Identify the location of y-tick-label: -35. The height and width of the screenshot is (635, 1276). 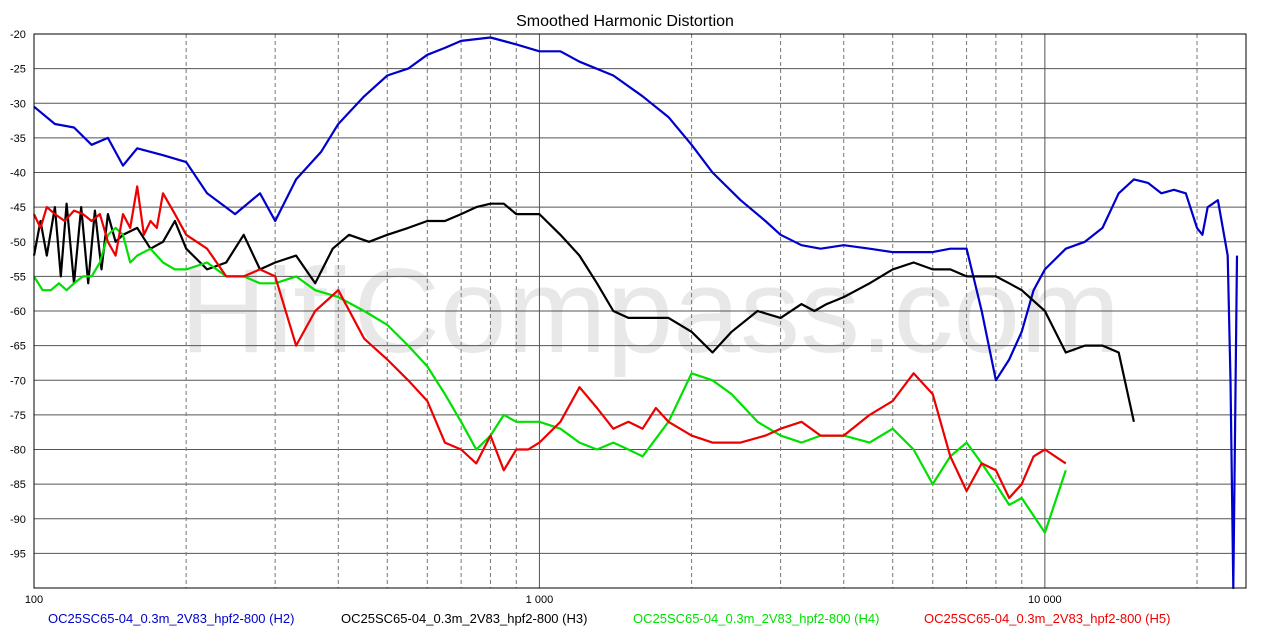
(18, 139).